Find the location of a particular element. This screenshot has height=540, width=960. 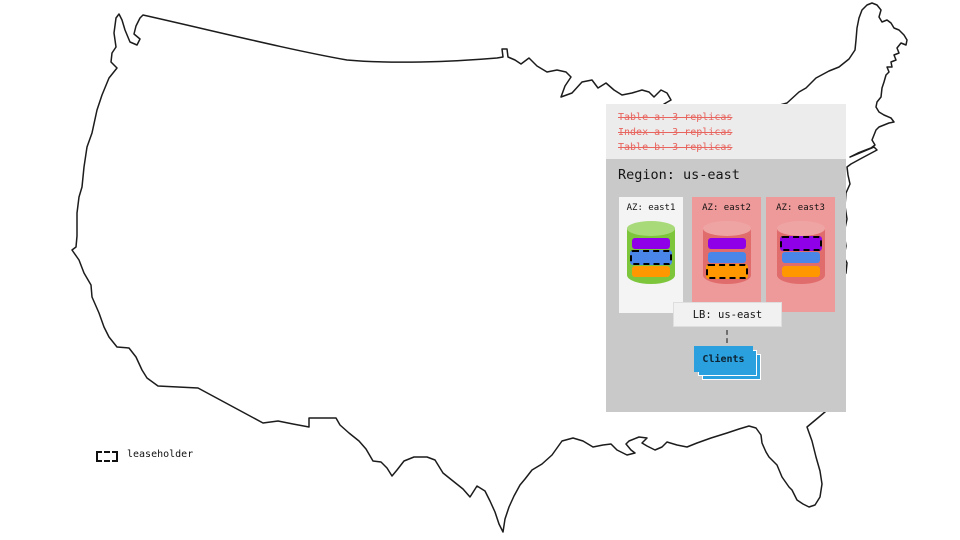

clients-label: Clients is located at coordinates (723, 359).